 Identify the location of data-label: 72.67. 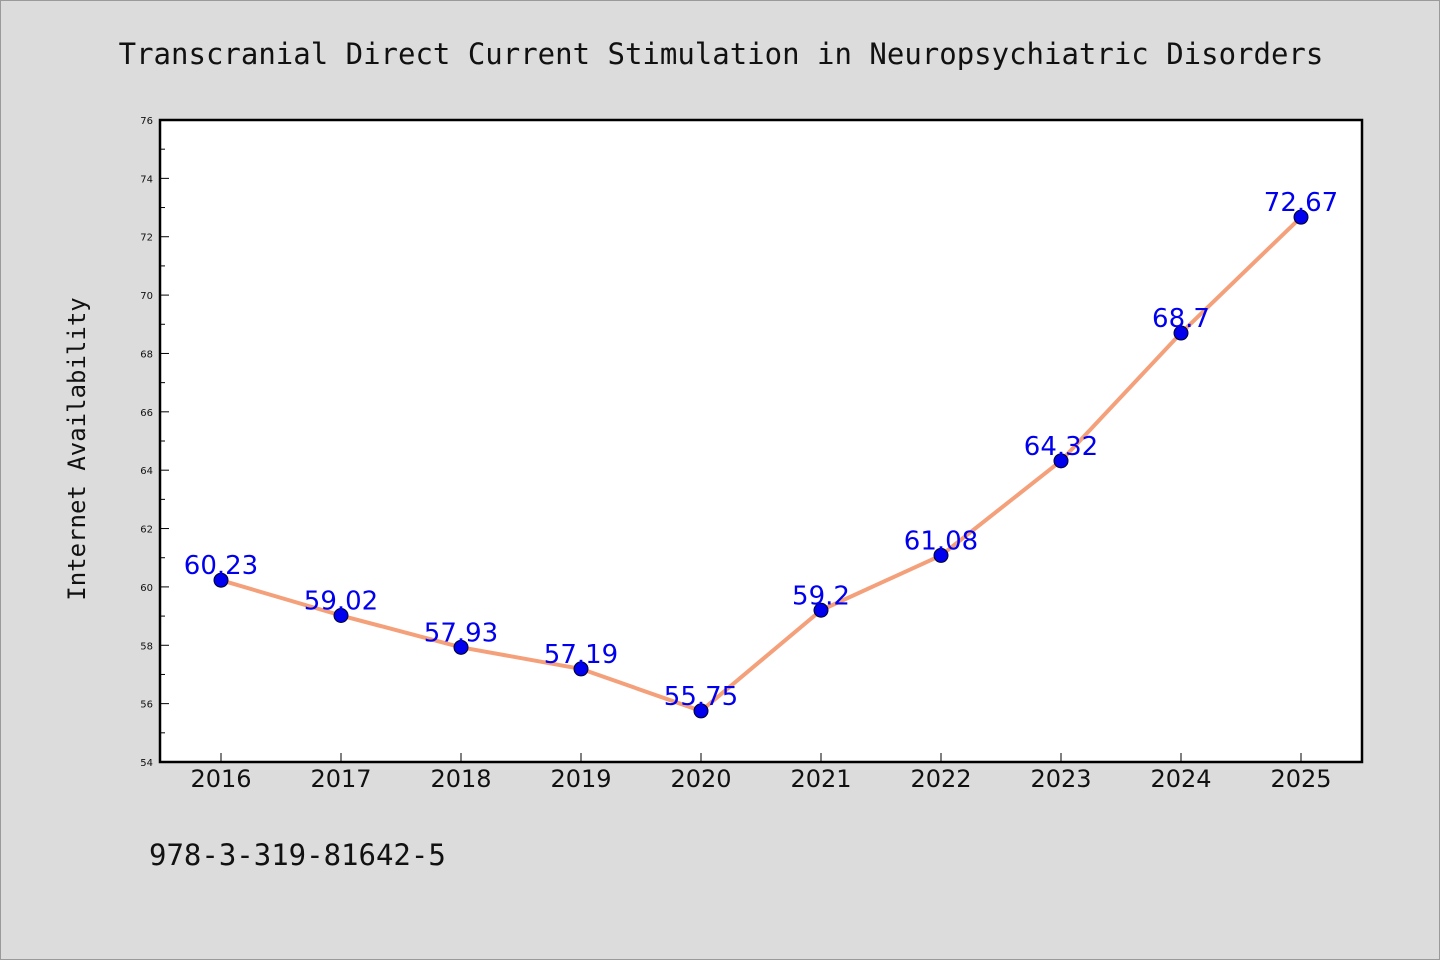
(1301, 203).